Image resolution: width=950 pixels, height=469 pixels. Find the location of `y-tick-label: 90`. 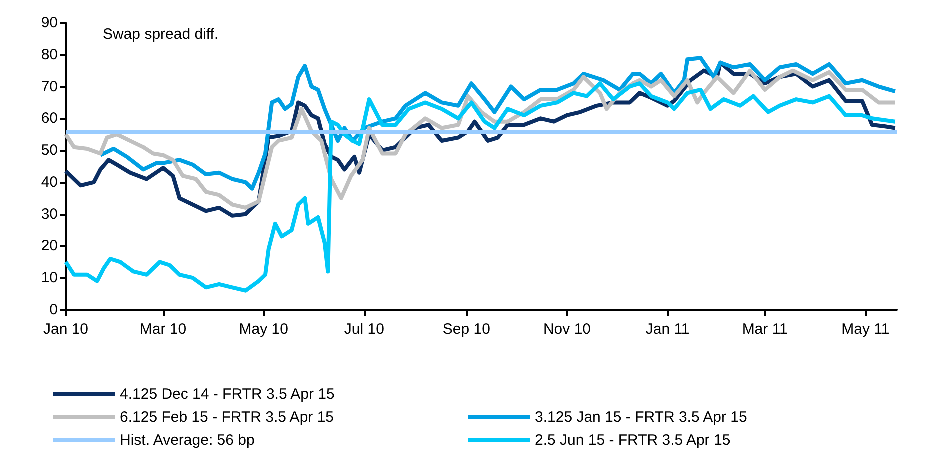

y-tick-label: 90 is located at coordinates (49, 23).